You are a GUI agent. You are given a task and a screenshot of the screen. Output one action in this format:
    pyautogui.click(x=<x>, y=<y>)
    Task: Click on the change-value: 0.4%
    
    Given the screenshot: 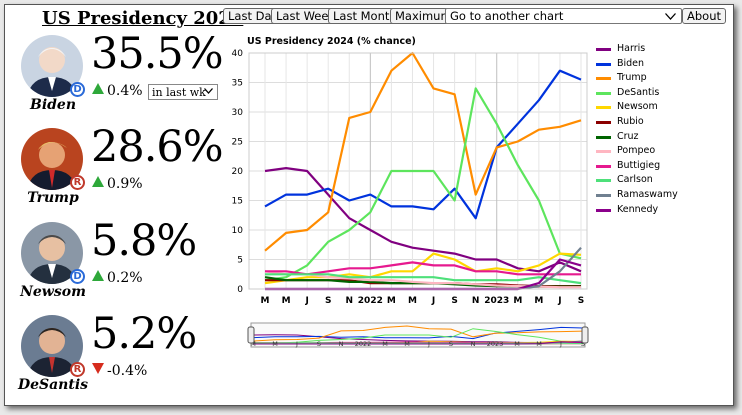 What is the action you would take?
    pyautogui.click(x=125, y=91)
    